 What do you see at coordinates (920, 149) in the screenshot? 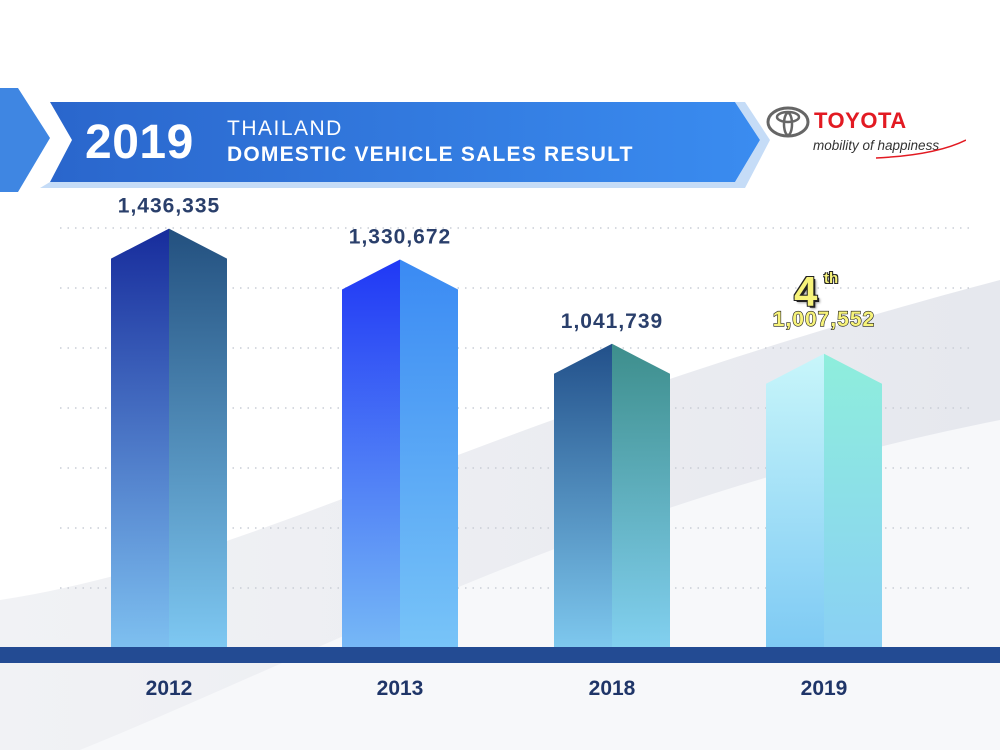
I see `tagline-swoosh` at bounding box center [920, 149].